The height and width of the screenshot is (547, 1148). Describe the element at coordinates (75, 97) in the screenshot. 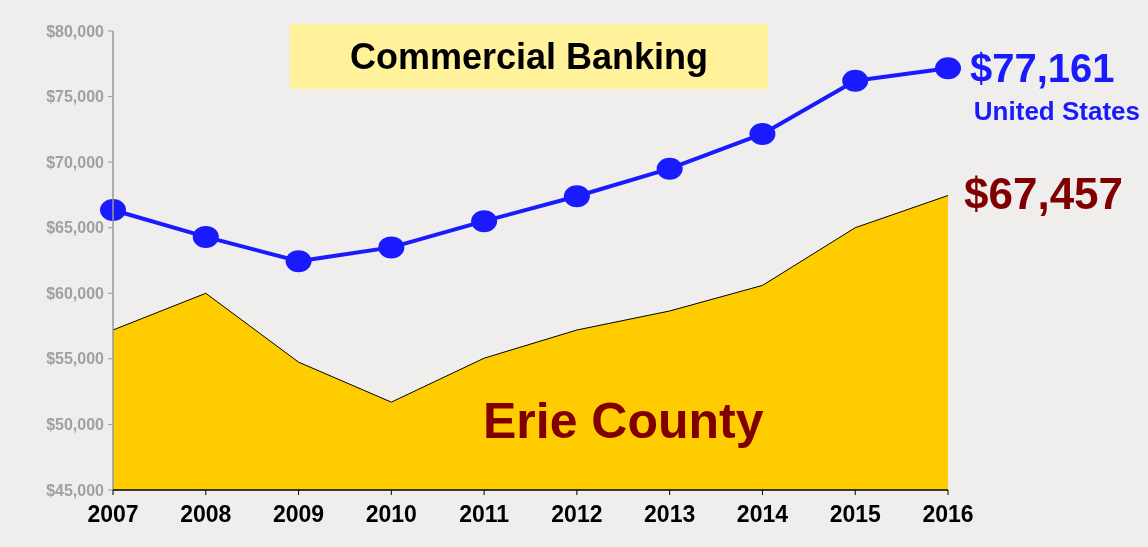

I see `y-tick-label: $75,000` at that location.